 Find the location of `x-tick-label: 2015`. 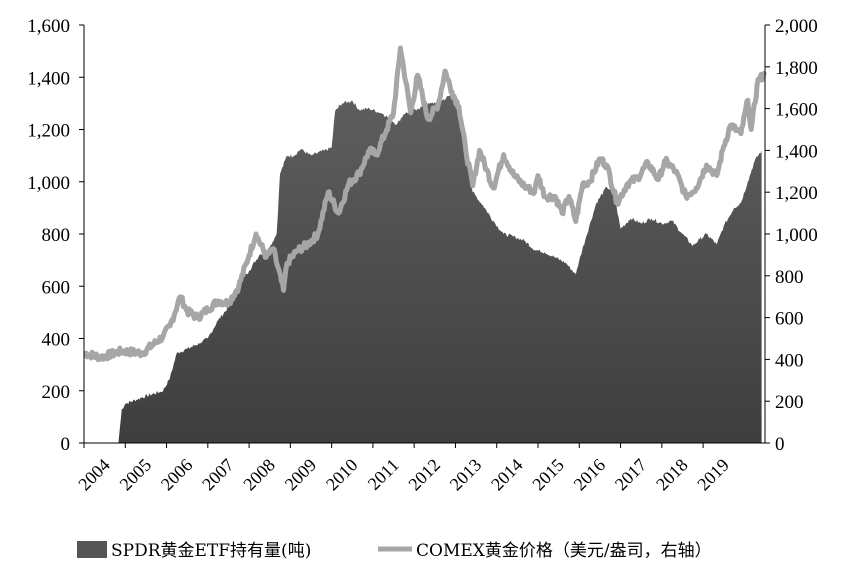

x-tick-label: 2015 is located at coordinates (548, 475).